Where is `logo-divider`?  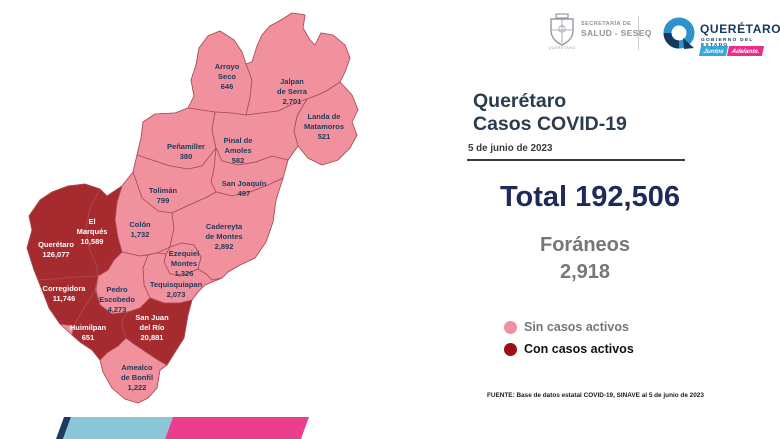
logo-divider is located at coordinates (638, 33).